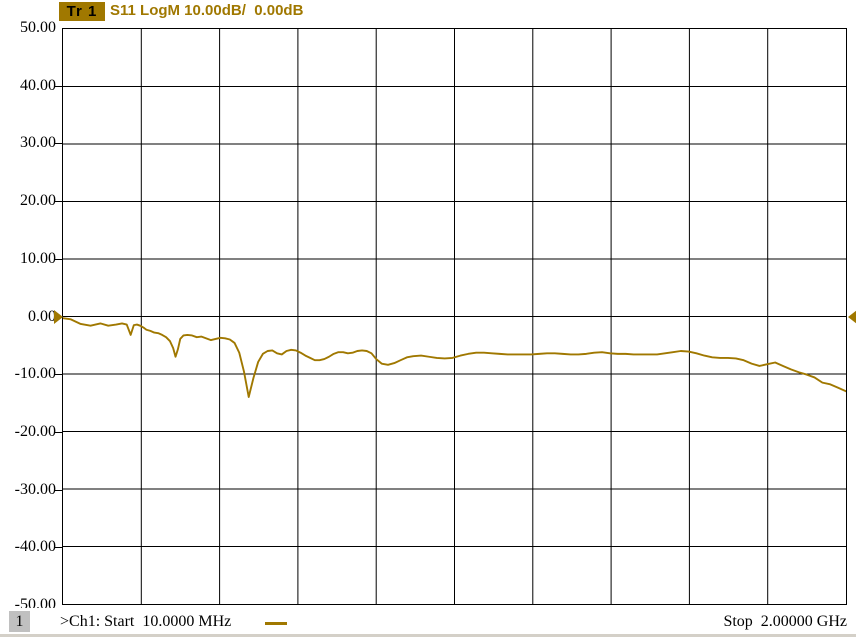  What do you see at coordinates (19, 621) in the screenshot?
I see `channel-number-badge: 1` at bounding box center [19, 621].